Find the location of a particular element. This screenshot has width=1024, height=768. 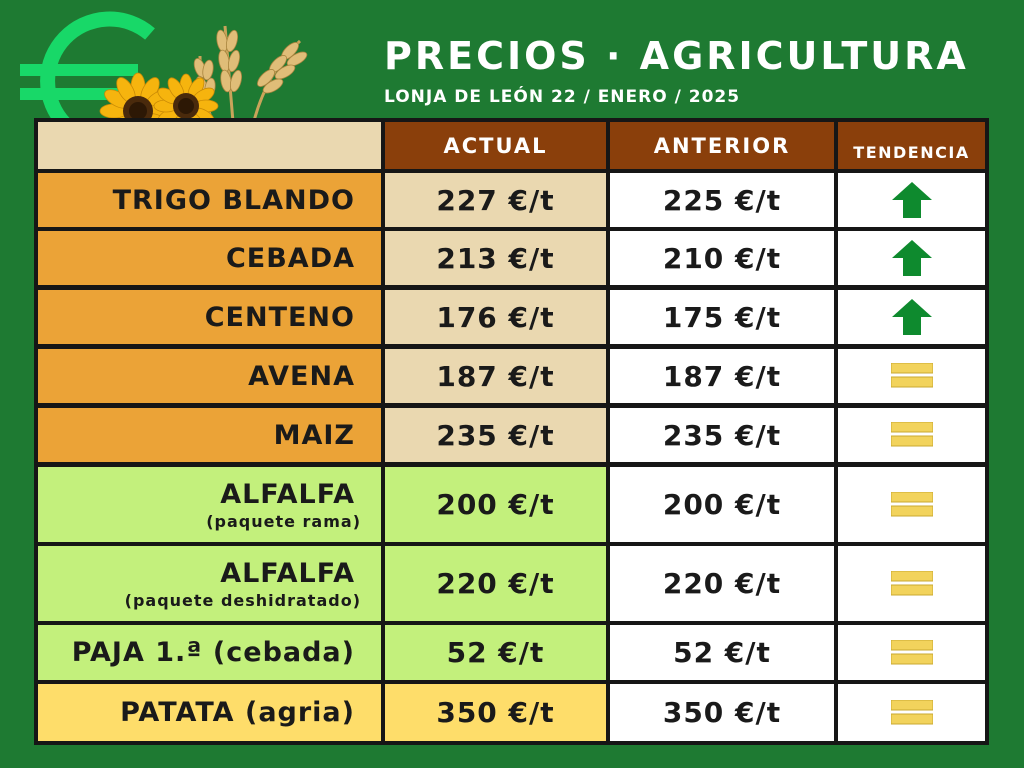

product-name: TRIGO BLANDO is located at coordinates (233, 200).